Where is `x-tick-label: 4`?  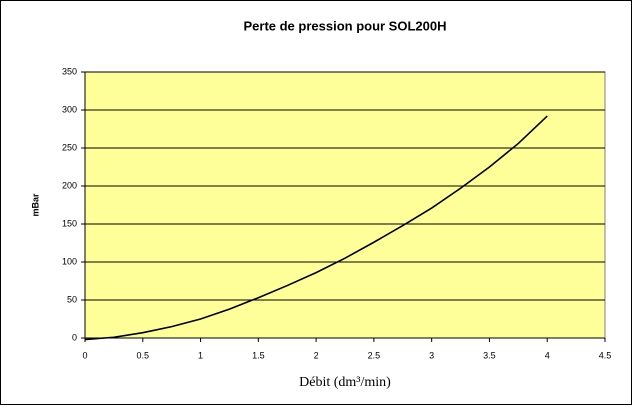
x-tick-label: 4 is located at coordinates (547, 355).